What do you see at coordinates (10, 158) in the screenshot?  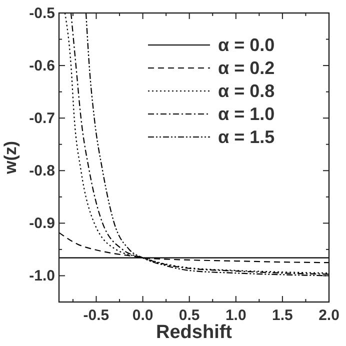 I see `y-axis-title: w(z)` at bounding box center [10, 158].